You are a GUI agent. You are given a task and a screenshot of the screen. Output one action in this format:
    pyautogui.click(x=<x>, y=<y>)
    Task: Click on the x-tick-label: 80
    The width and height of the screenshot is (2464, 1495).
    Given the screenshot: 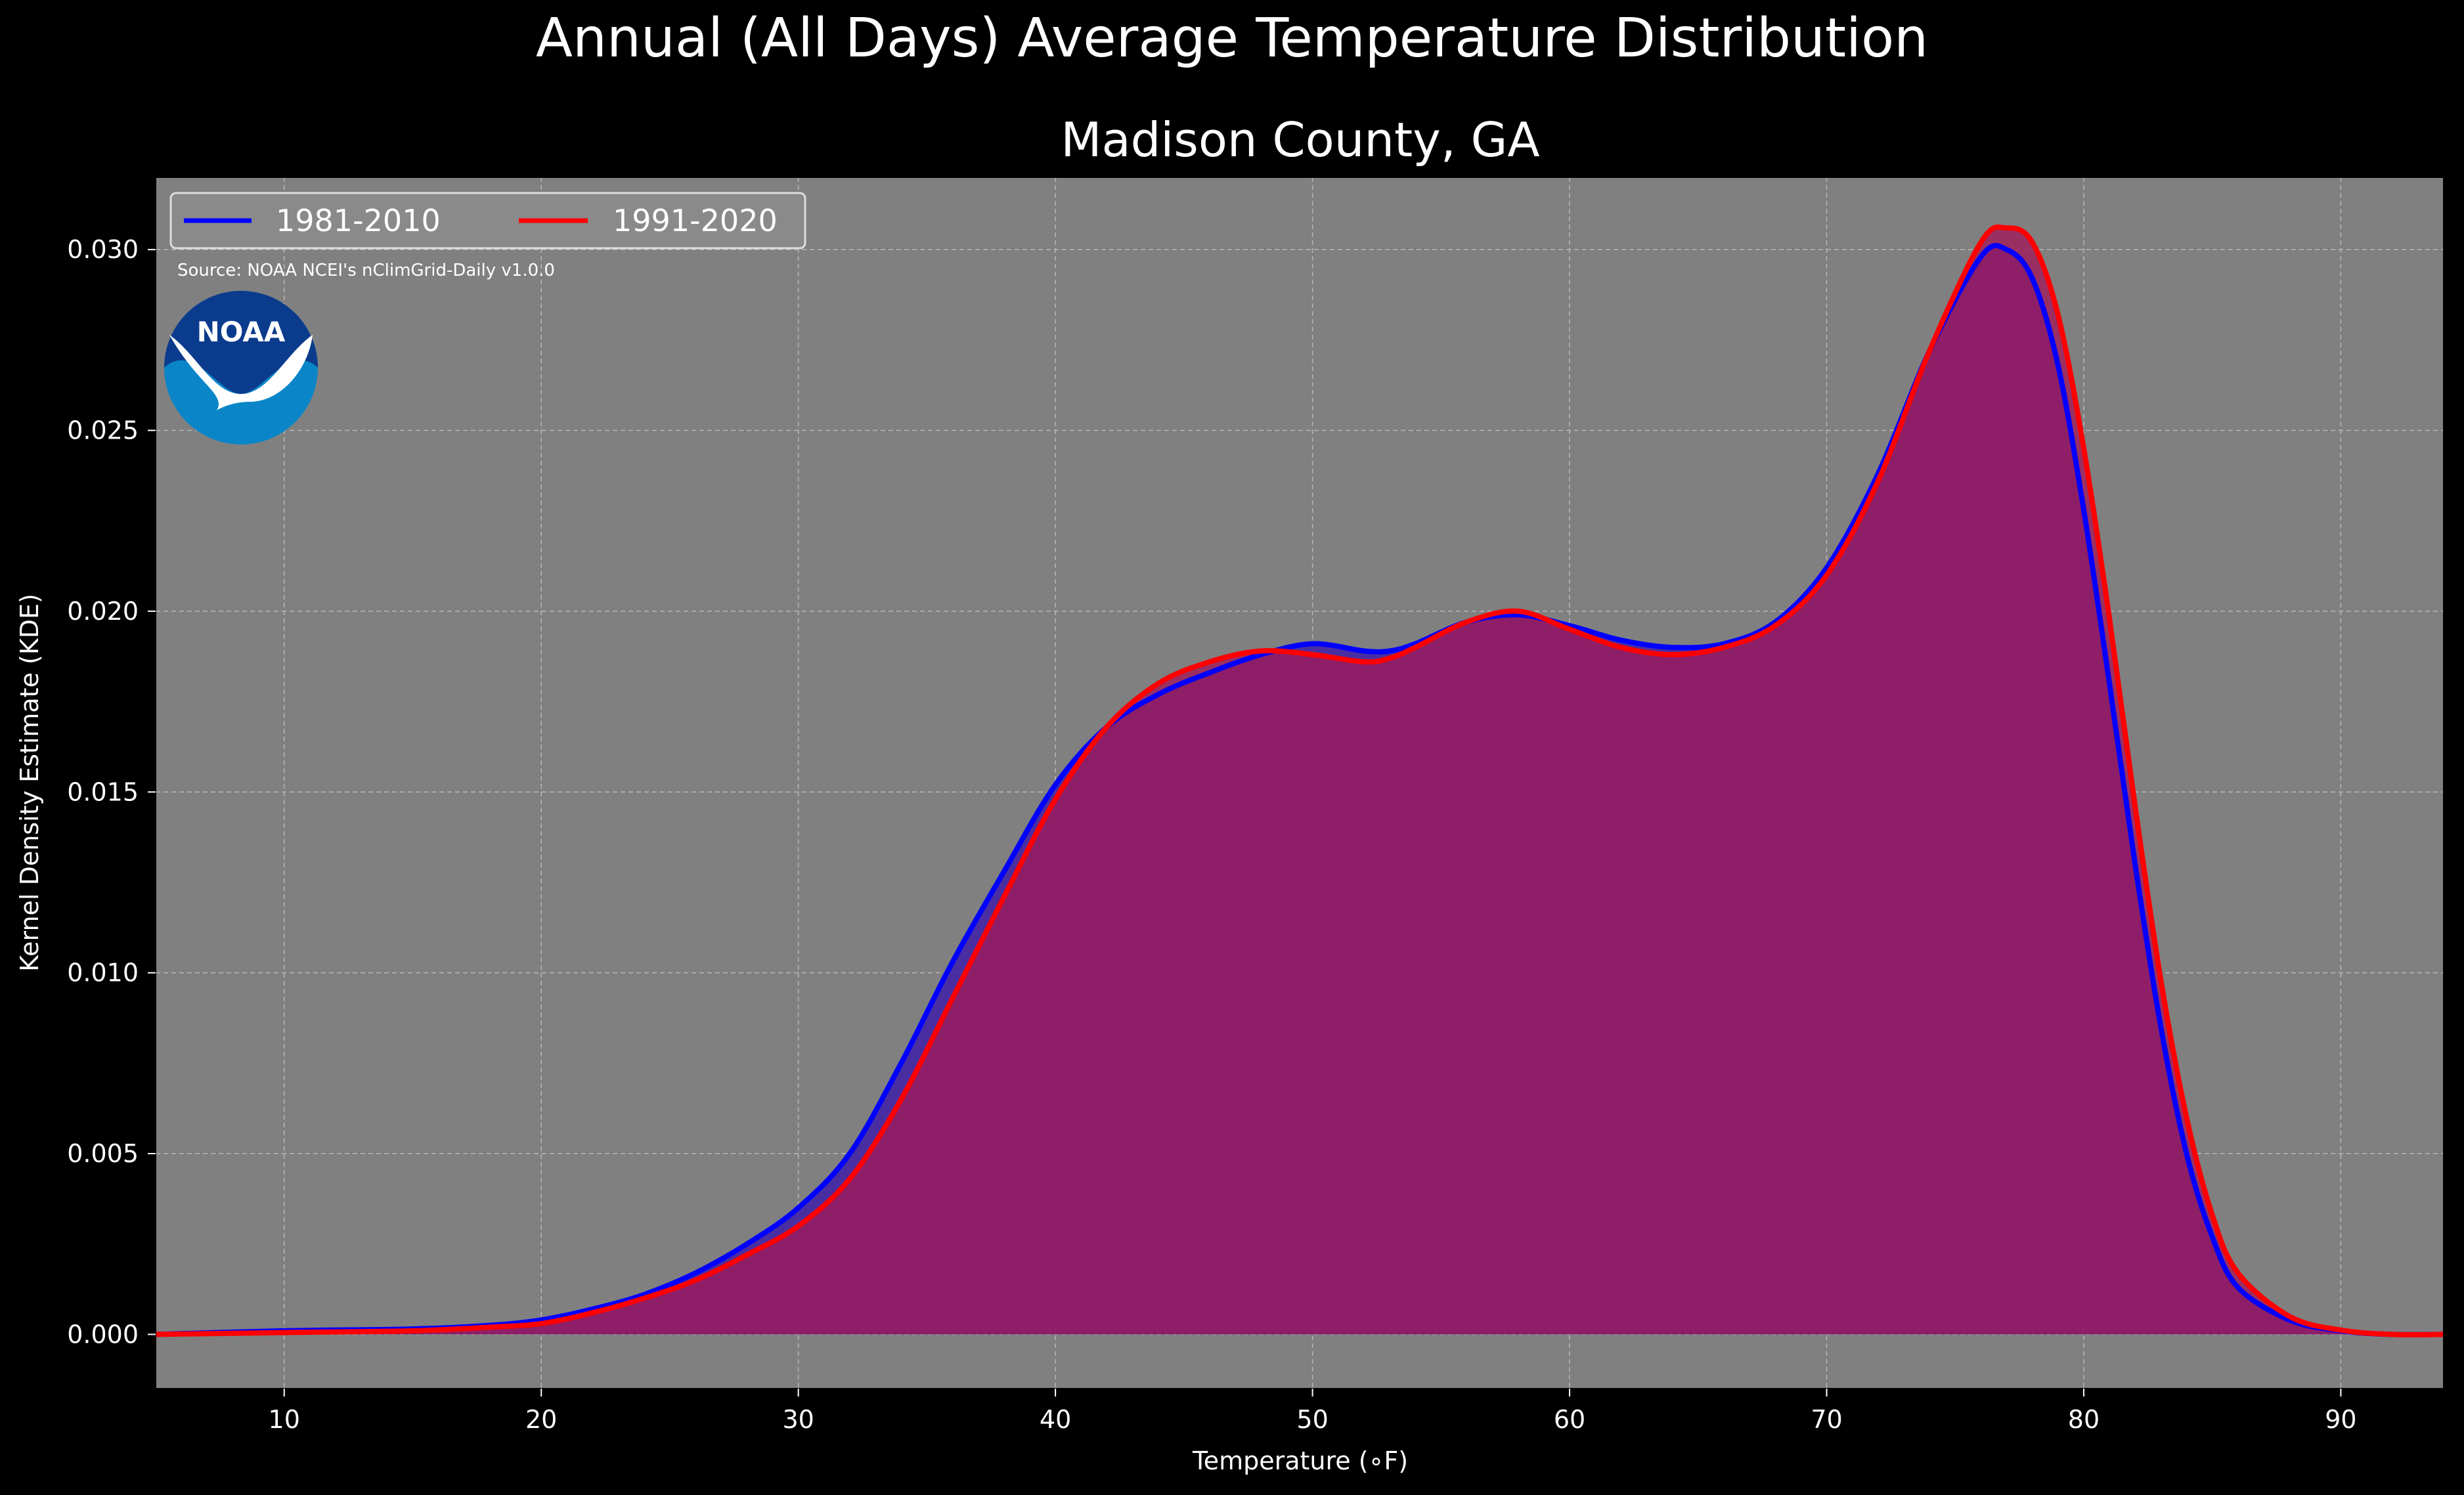 What is the action you would take?
    pyautogui.click(x=2084, y=1419)
    